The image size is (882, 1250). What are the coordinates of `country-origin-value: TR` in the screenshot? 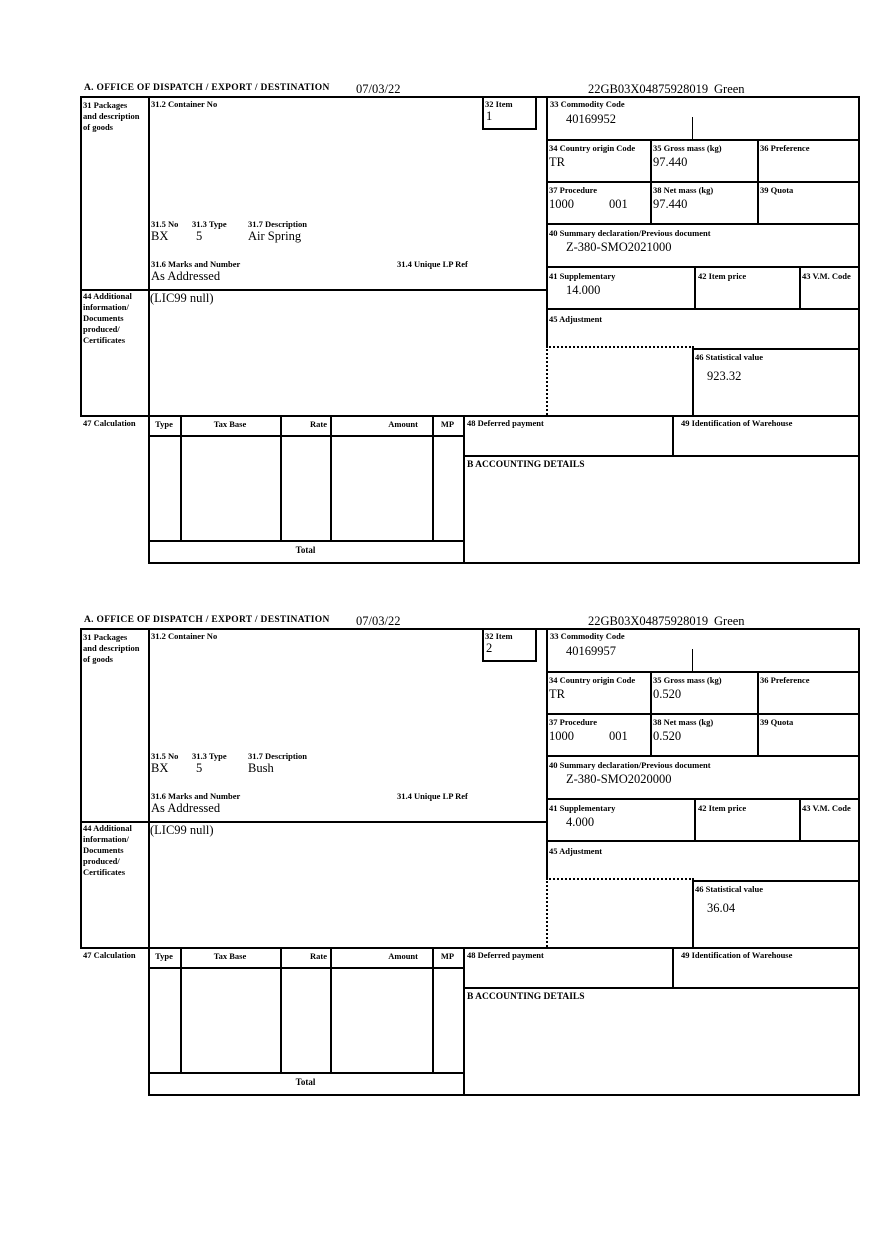 It's located at (557, 694).